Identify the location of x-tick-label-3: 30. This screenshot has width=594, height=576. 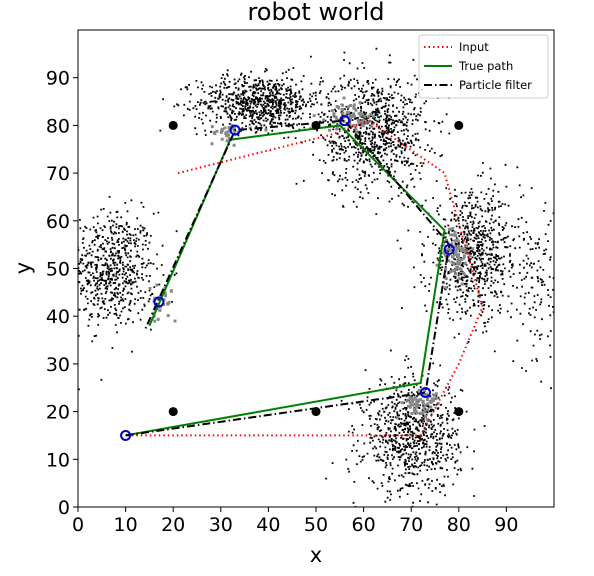
(221, 525).